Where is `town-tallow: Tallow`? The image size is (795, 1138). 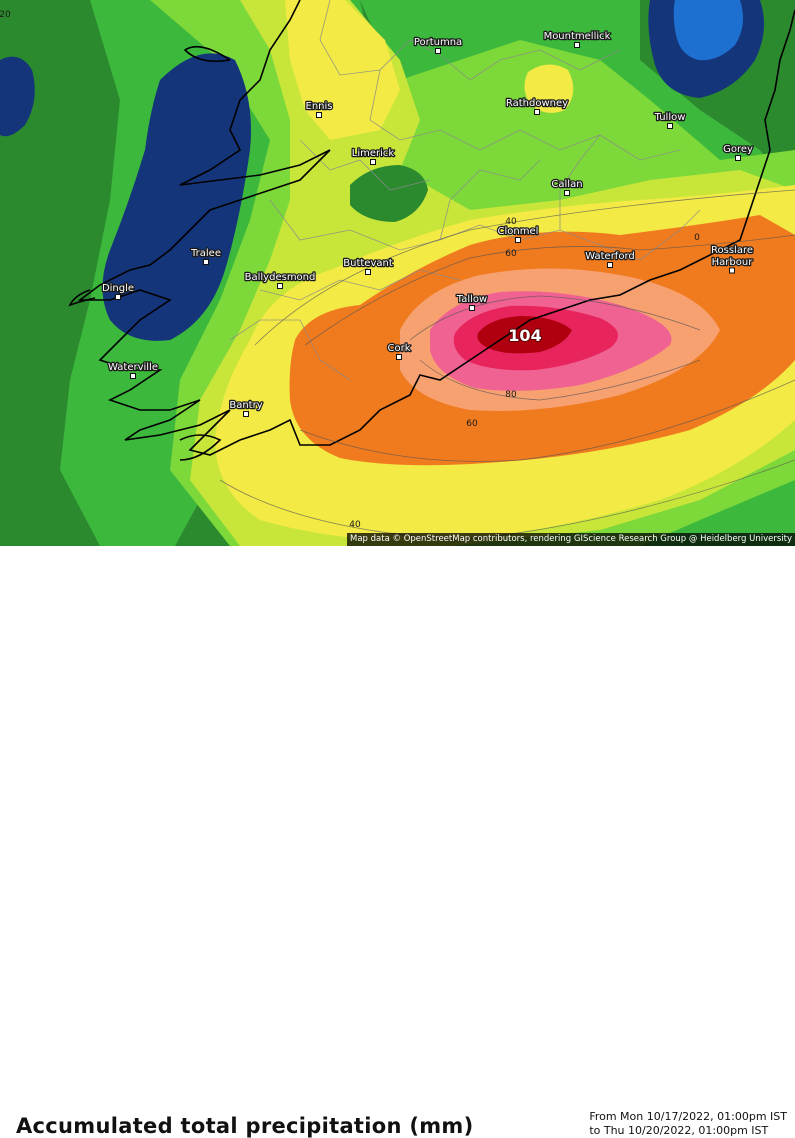
town-tallow: Tallow is located at coordinates (471, 302).